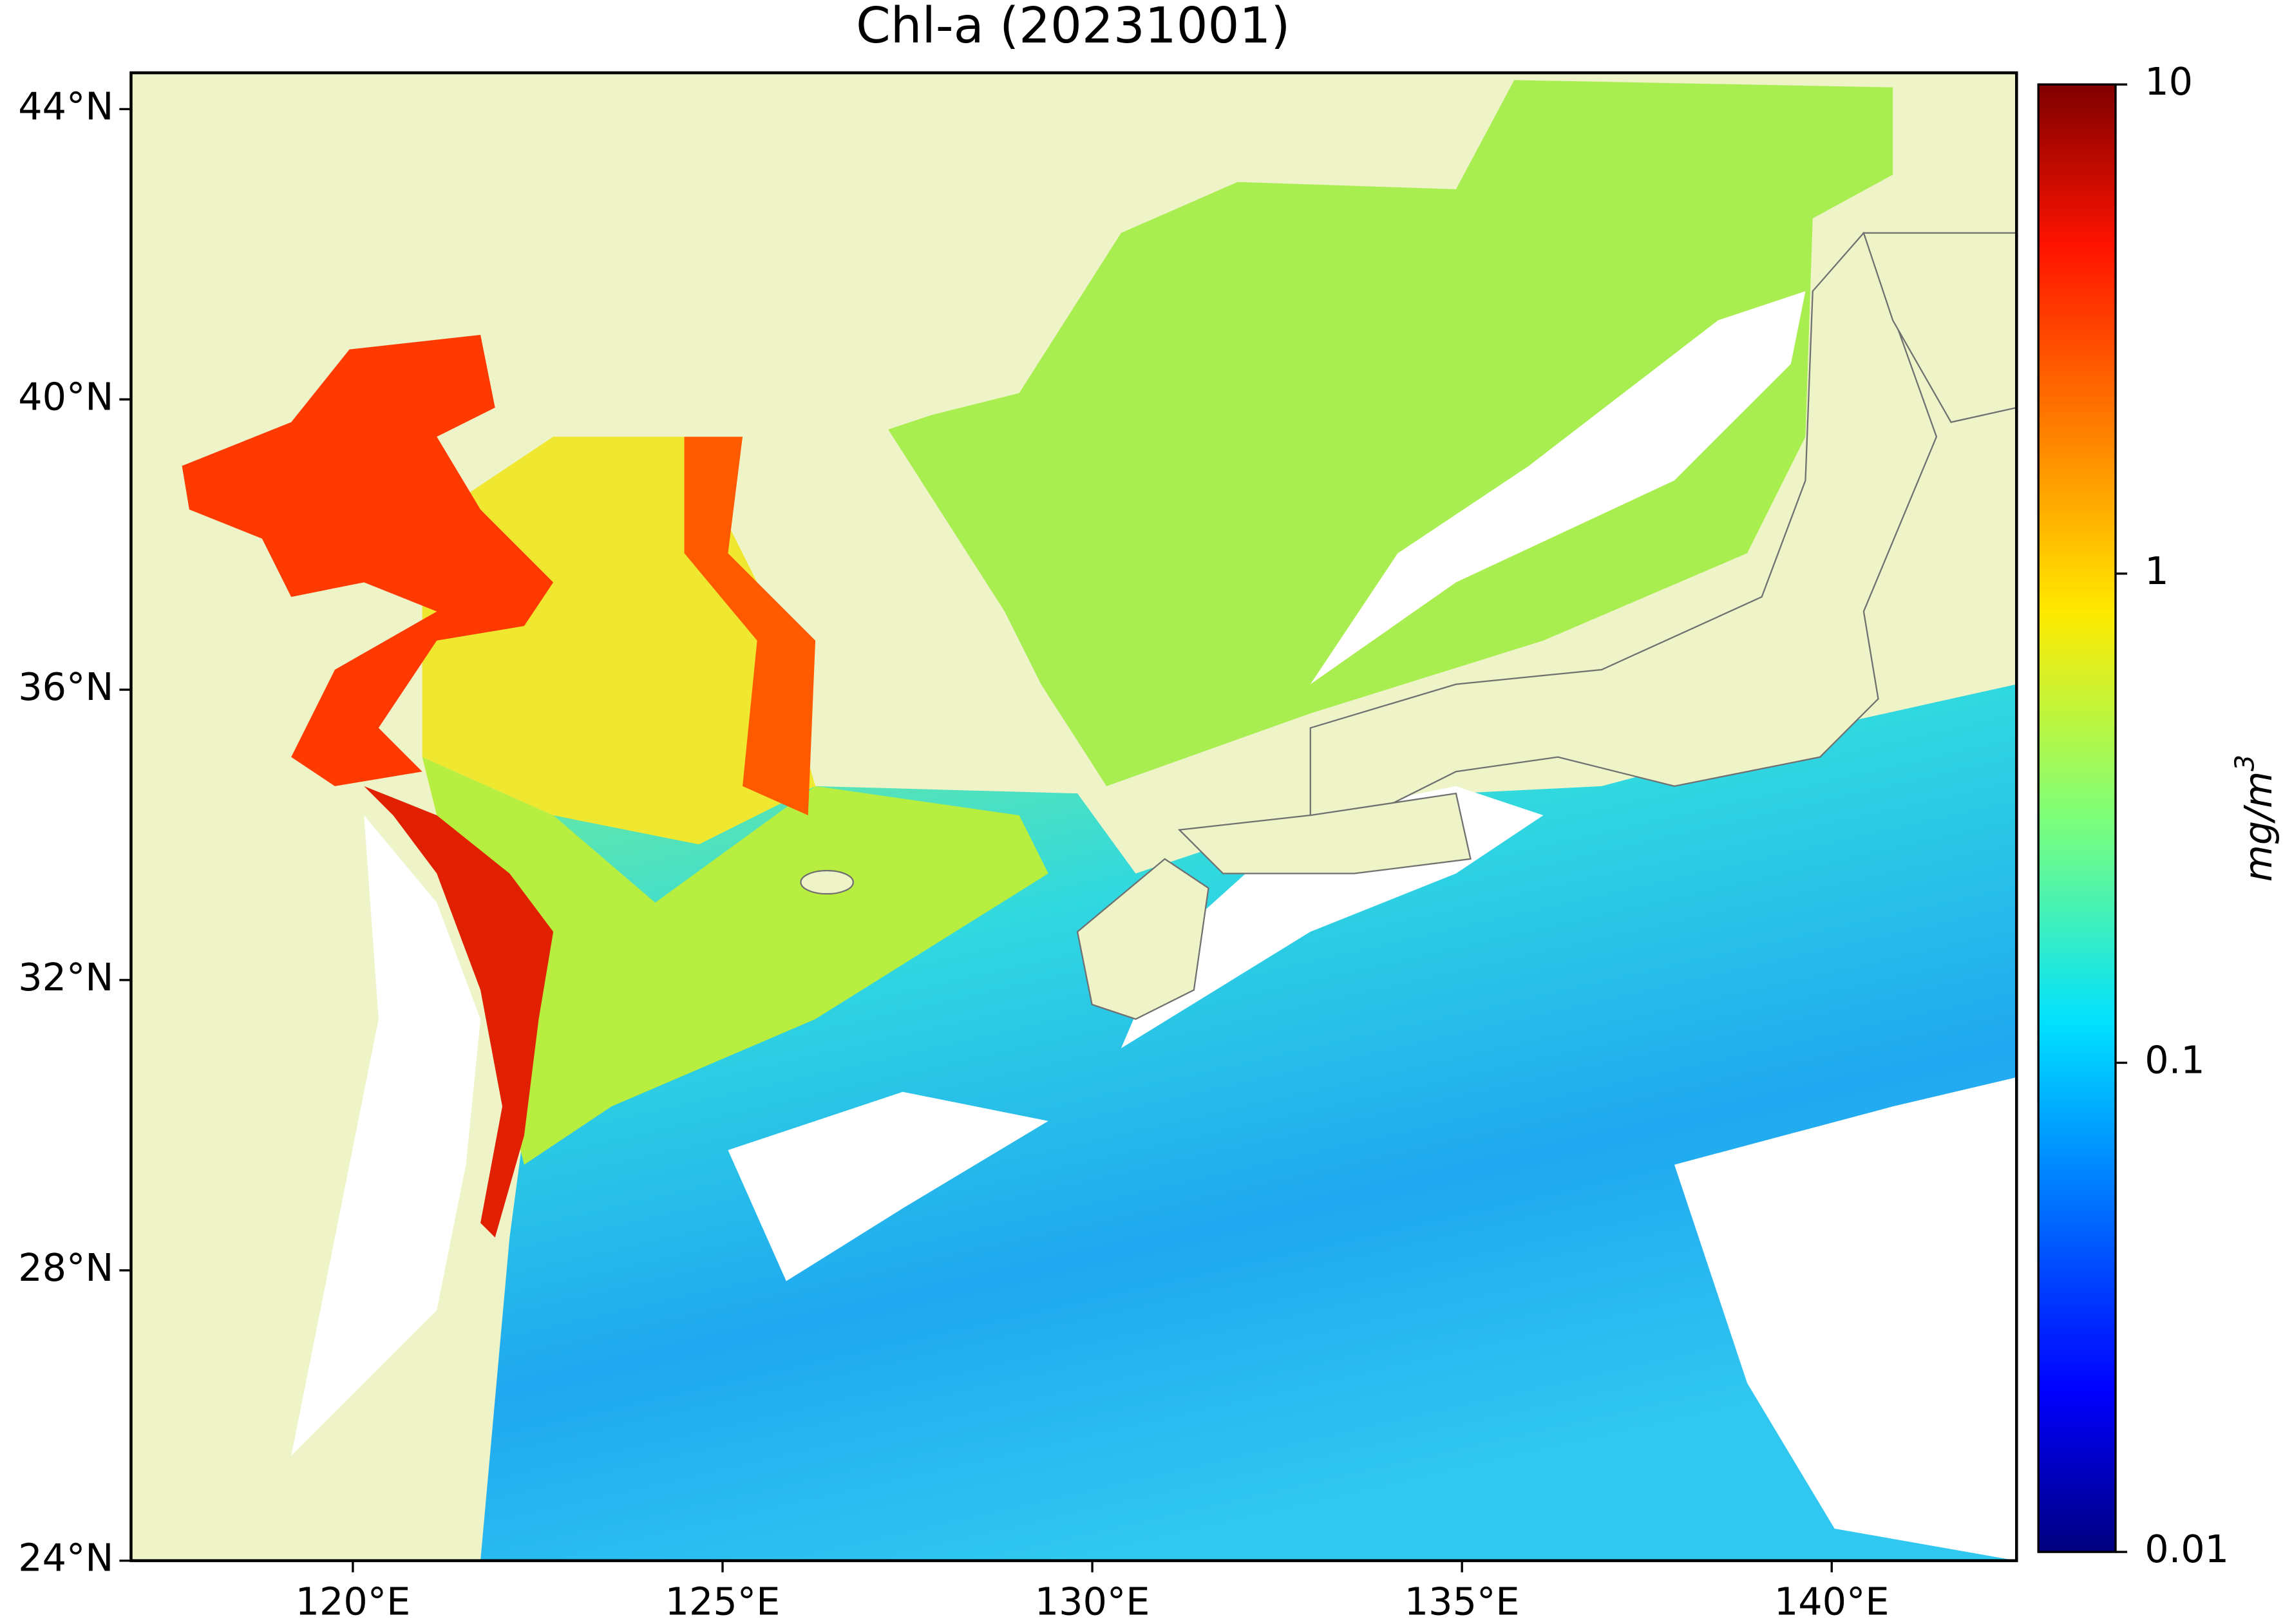 The width and height of the screenshot is (2283, 1624). Describe the element at coordinates (368, 561) in the screenshot. I see `bohai-high-chl` at that location.